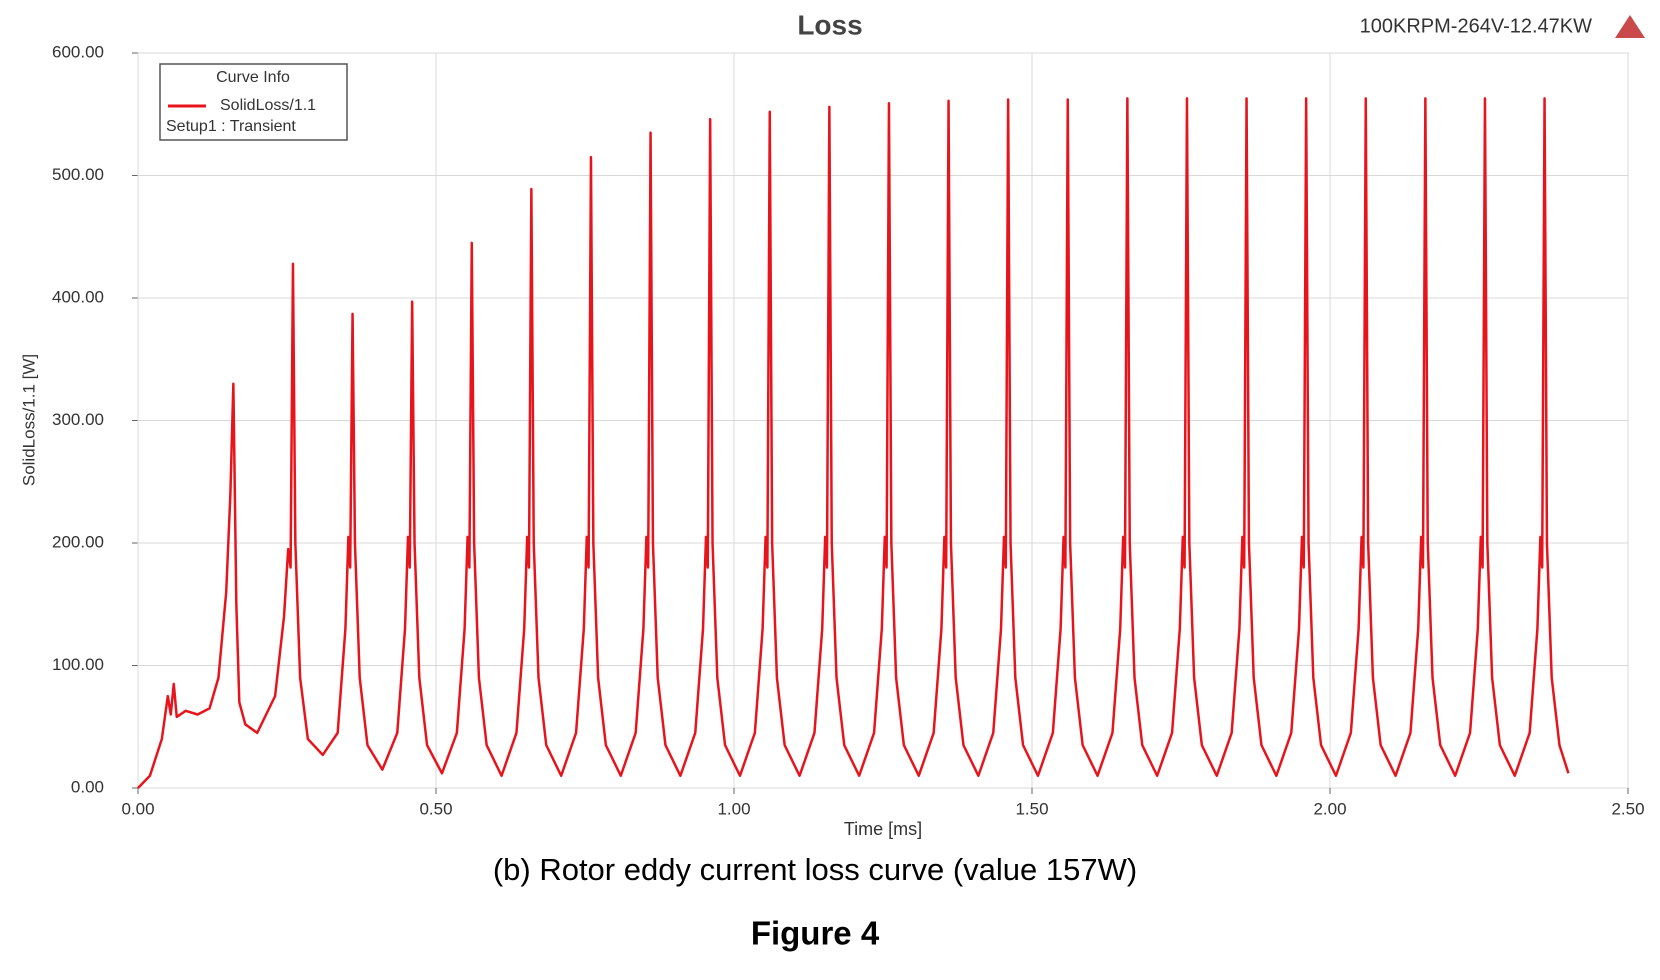 This screenshot has width=1660, height=980. I want to click on legend-box, so click(253, 102).